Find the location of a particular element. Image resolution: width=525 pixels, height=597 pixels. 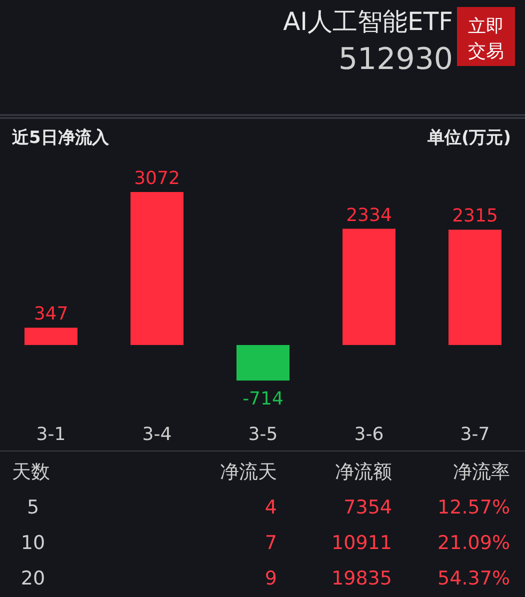

x-tick-label: 3-5 is located at coordinates (263, 434).